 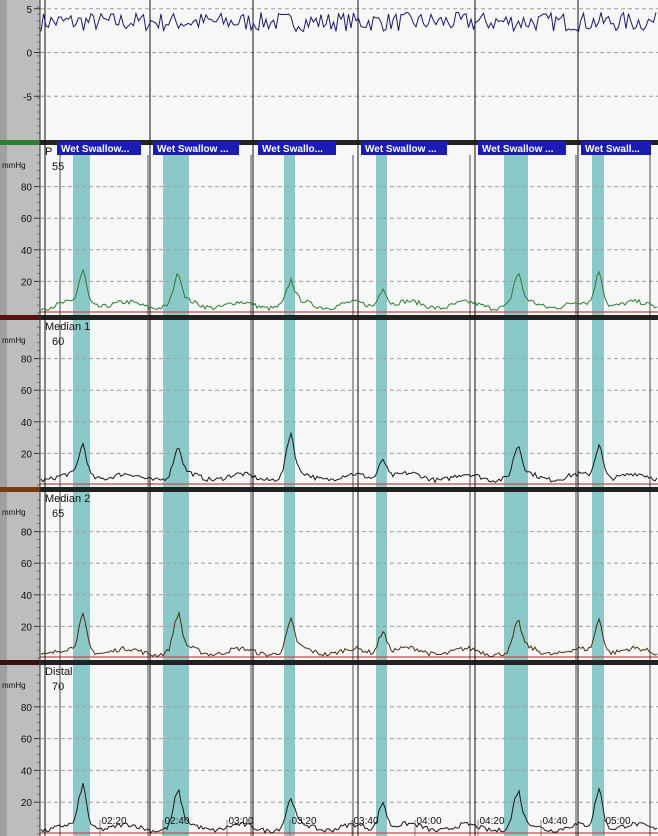 I want to click on y-tick-label: 5, so click(x=29, y=10).